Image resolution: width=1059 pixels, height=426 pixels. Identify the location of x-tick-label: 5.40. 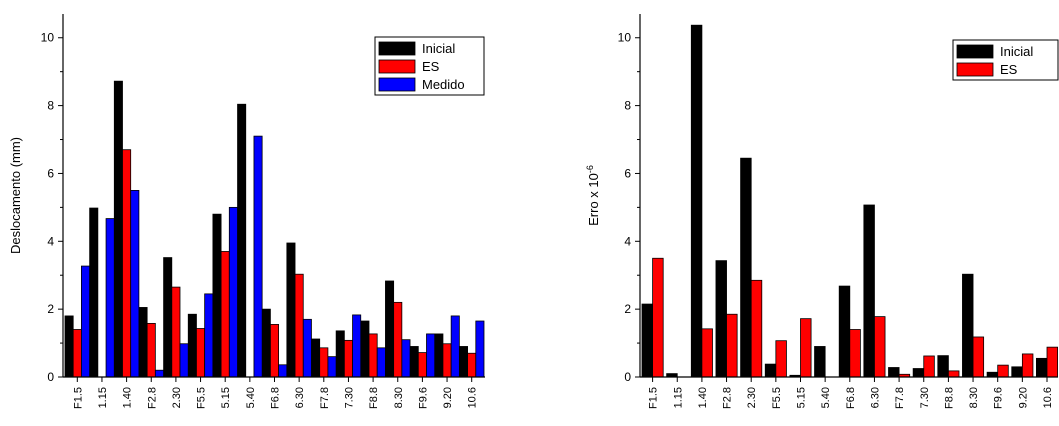
(826, 397).